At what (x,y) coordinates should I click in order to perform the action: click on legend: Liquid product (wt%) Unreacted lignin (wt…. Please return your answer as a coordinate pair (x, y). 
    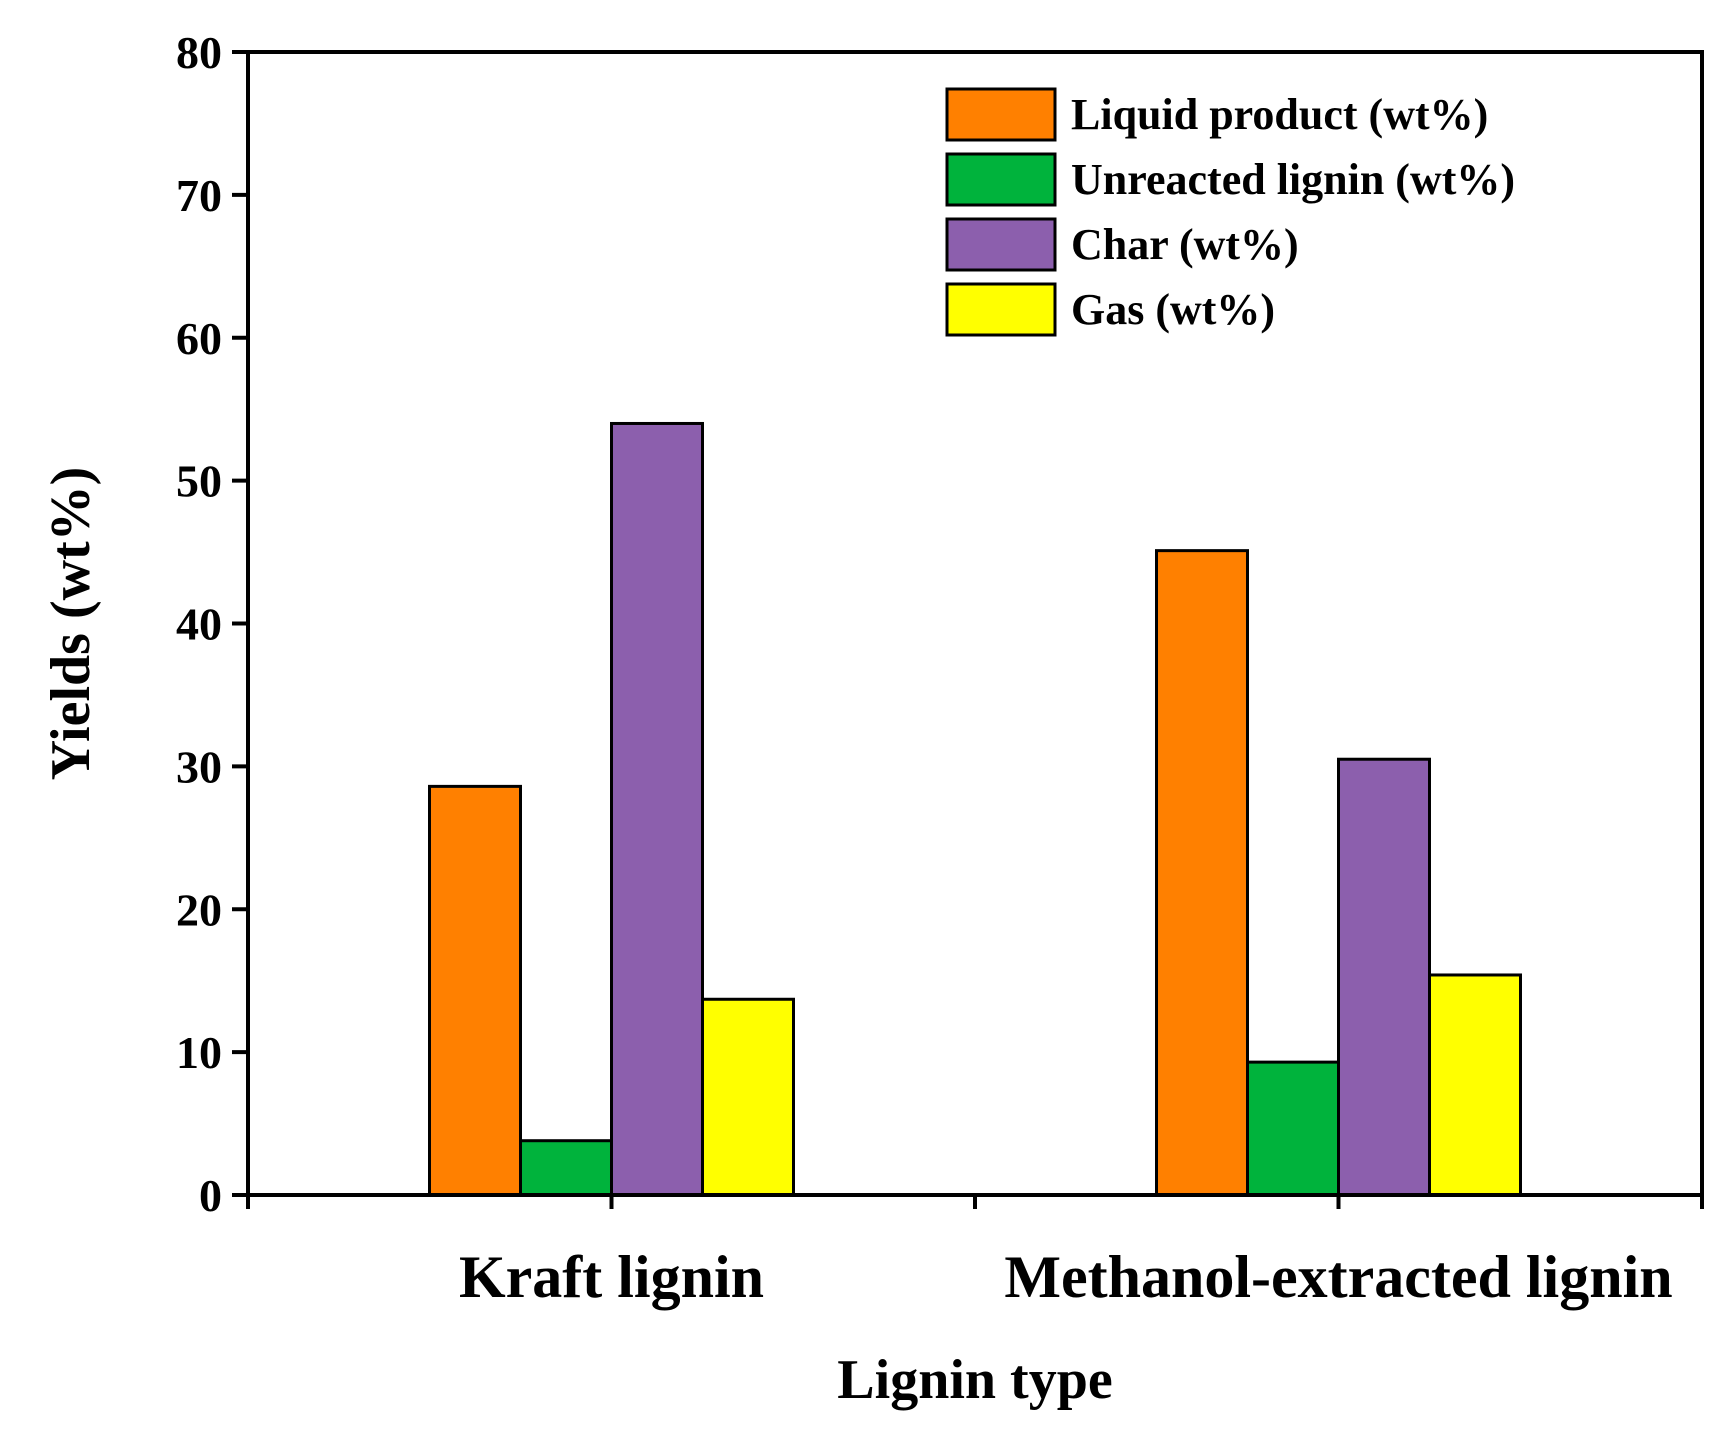
    Looking at the image, I should click on (1230, 212).